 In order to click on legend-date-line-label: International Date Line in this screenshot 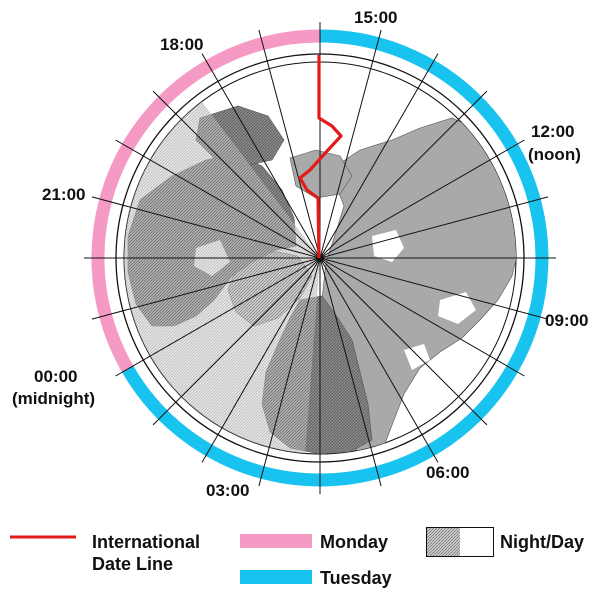, I will do `click(146, 553)`.